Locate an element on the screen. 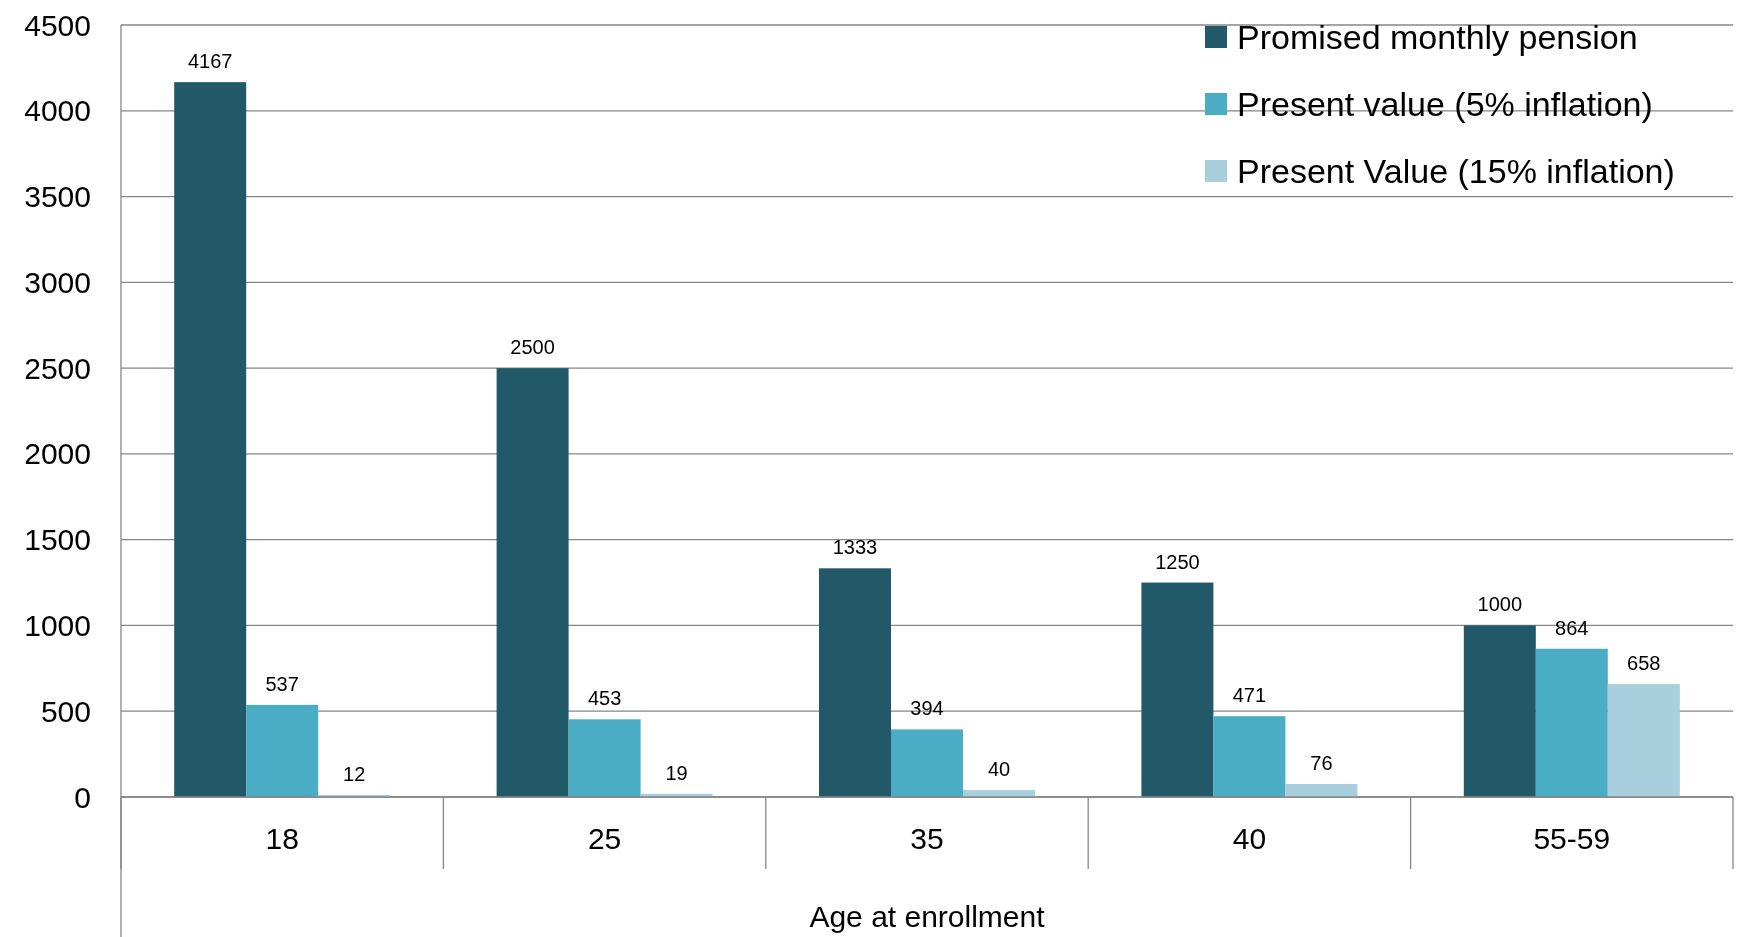  data-label: 2500 is located at coordinates (532, 347).